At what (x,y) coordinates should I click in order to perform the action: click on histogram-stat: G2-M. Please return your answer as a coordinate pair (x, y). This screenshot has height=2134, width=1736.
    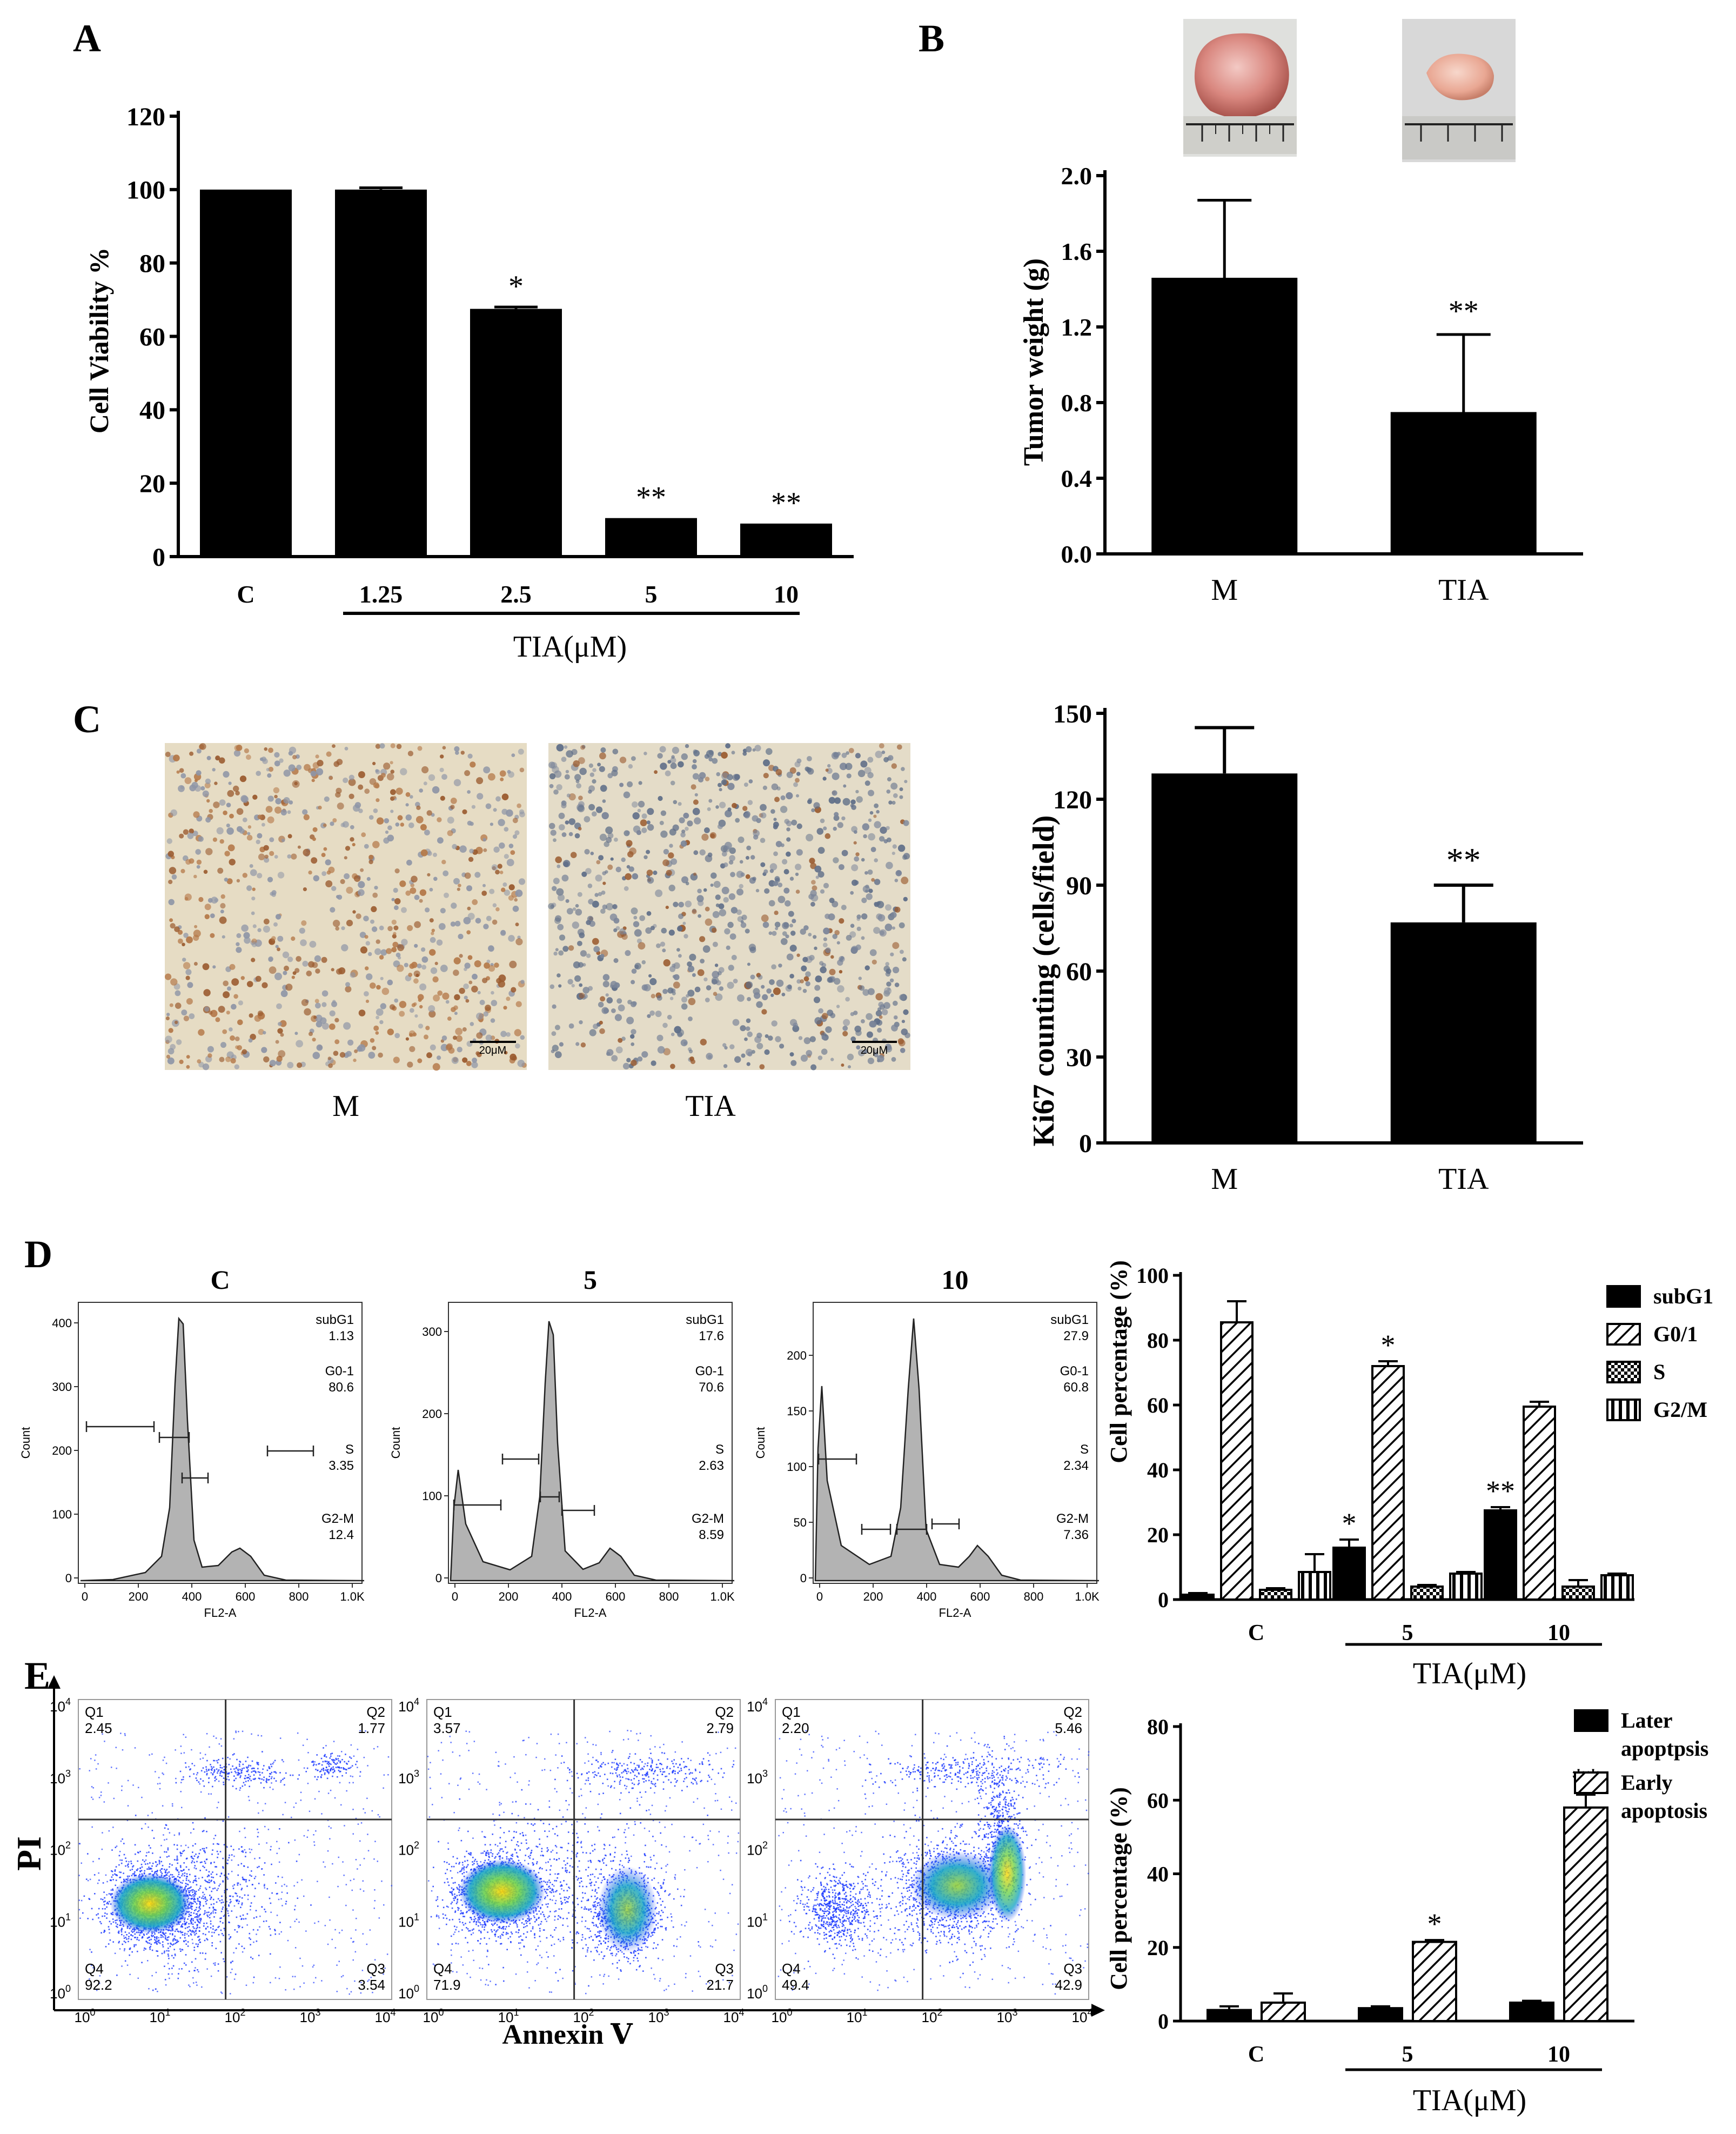
    Looking at the image, I should click on (708, 1518).